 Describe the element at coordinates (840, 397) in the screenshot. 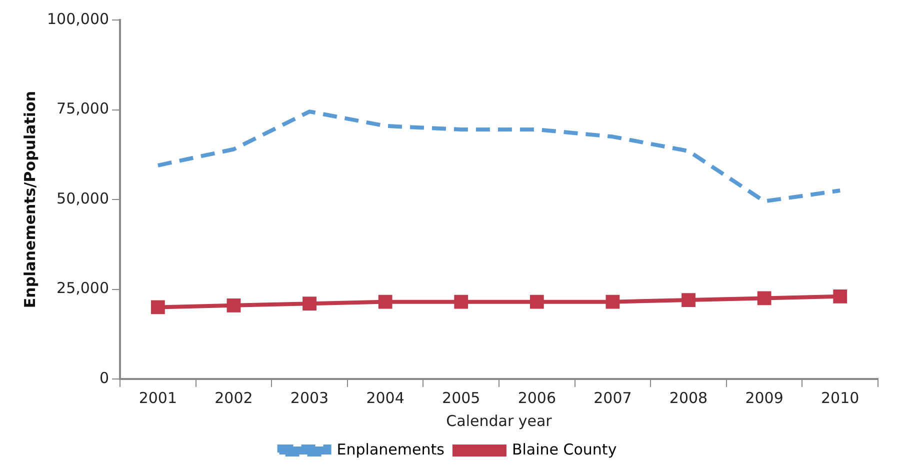

I see `x-tick-label: 2010` at that location.